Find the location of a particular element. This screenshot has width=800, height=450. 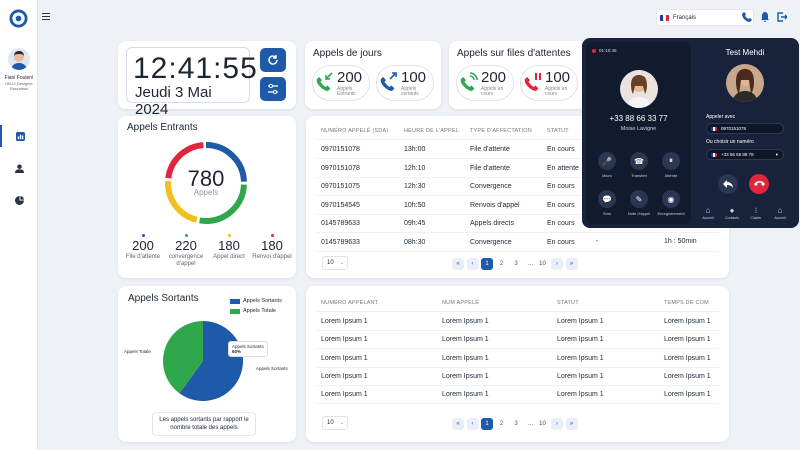

legend-label: Appels Sortants is located at coordinates (262, 301).